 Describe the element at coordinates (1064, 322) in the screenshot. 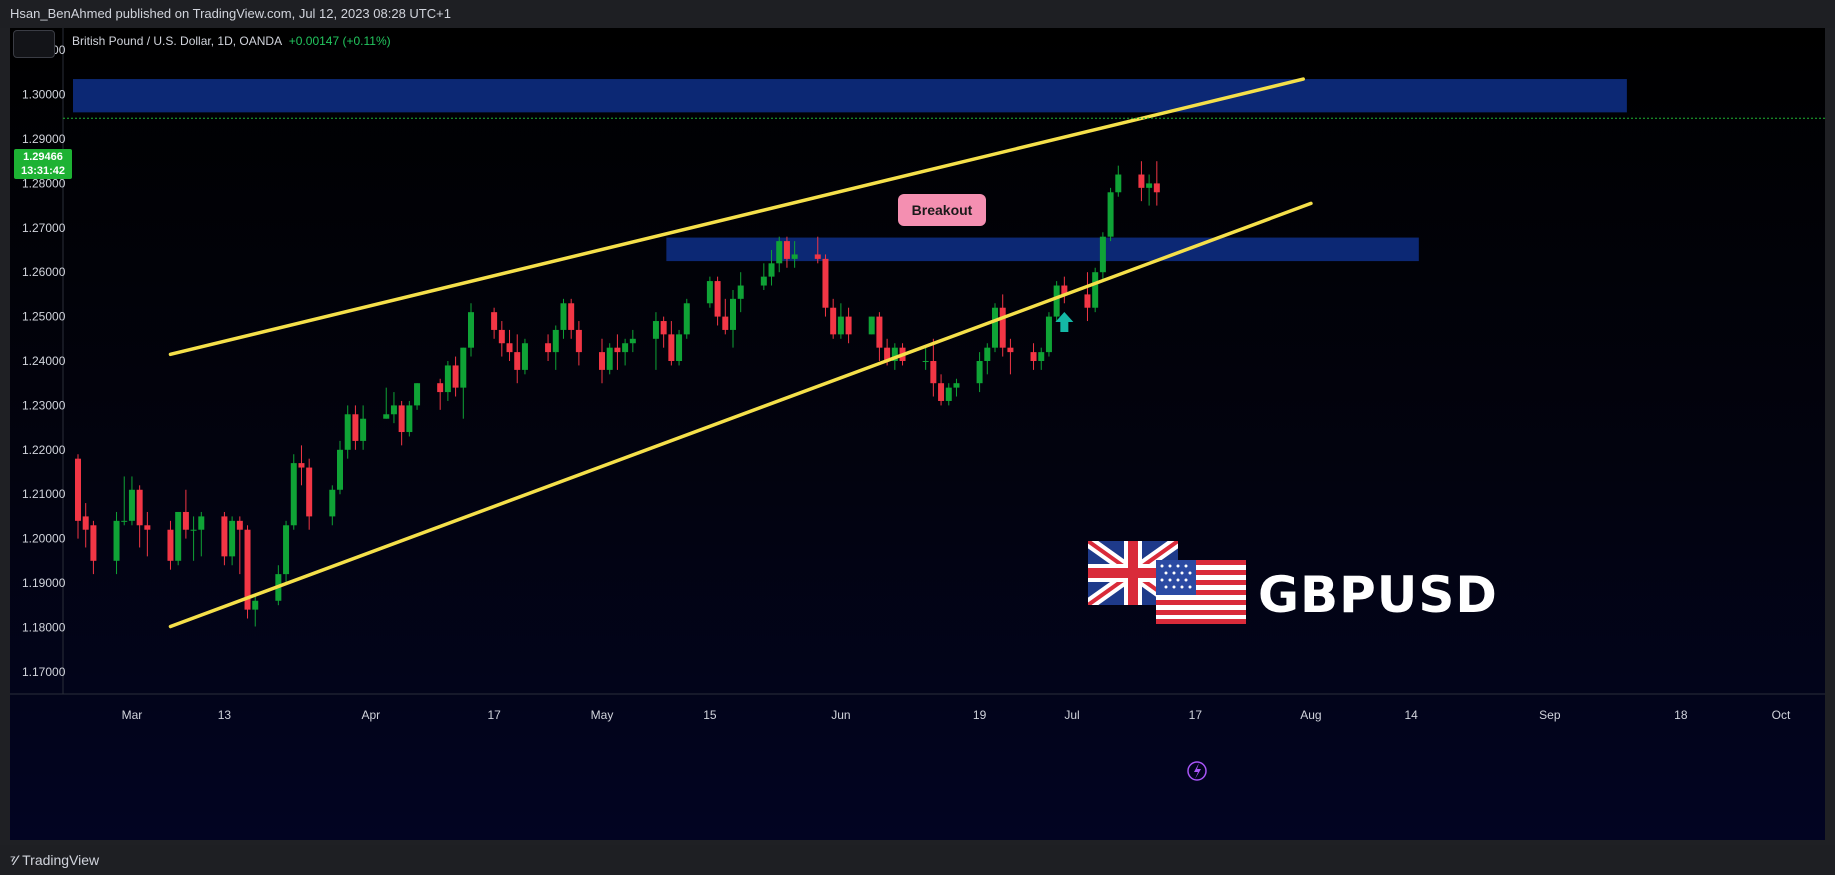

I see `teal-up-arrow-icon` at that location.